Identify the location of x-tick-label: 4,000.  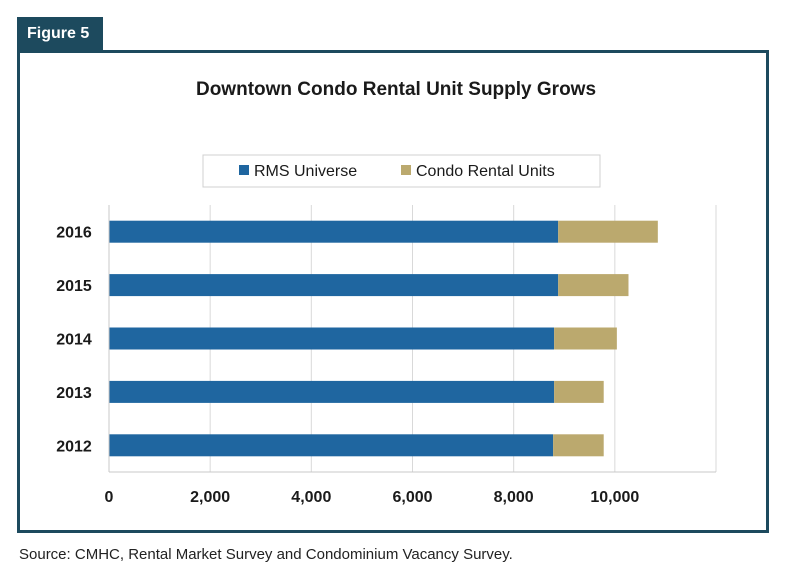
(311, 497).